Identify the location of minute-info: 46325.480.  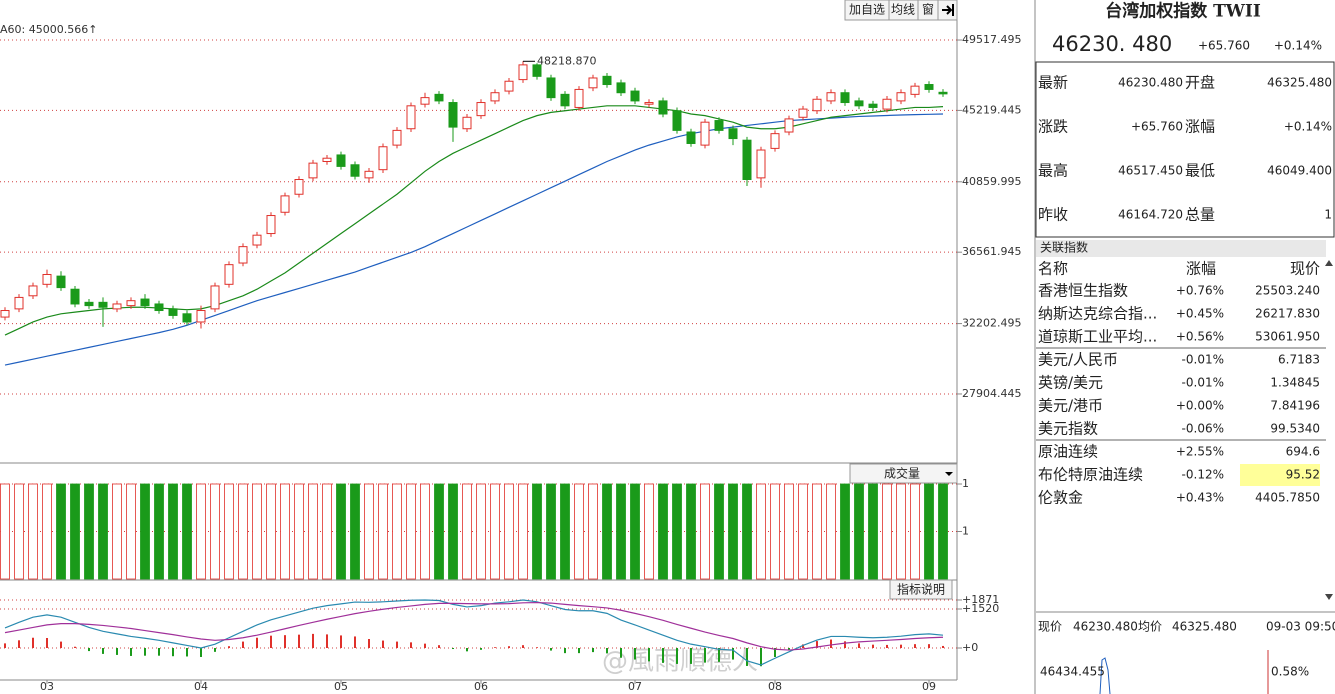
(1204, 627).